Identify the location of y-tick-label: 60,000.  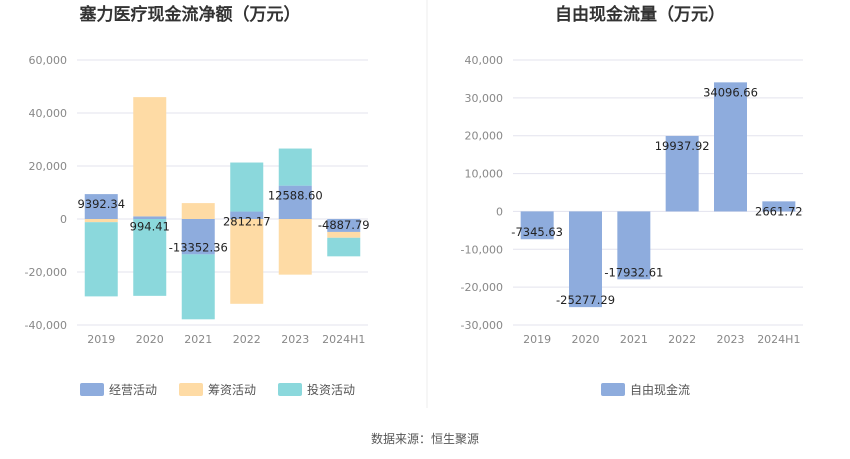
(48, 60).